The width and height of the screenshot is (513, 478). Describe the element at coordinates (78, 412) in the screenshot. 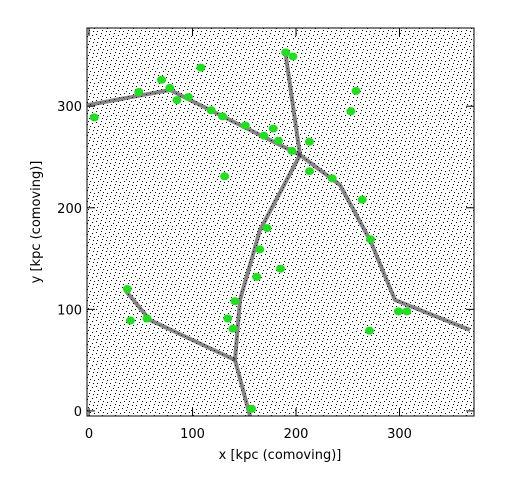

I see `y-tick-label: 0` at that location.